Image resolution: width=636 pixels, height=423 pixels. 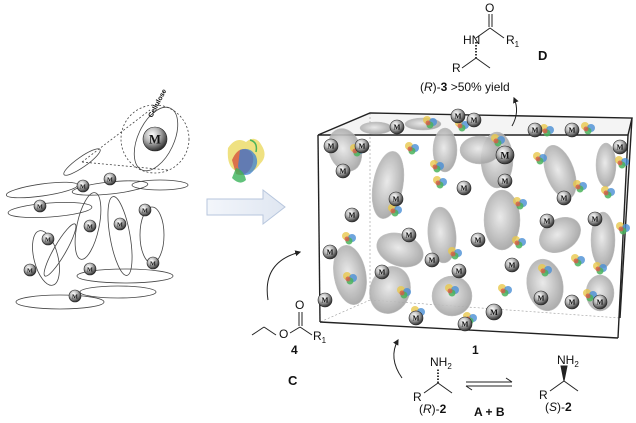 I want to click on acyl-arrow, so click(x=284, y=275).